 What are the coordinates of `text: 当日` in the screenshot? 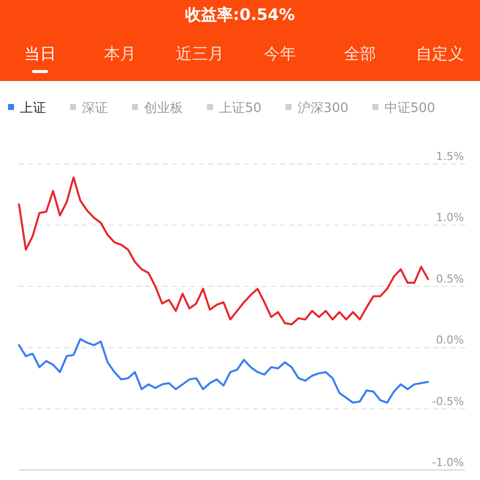 It's located at (40, 53).